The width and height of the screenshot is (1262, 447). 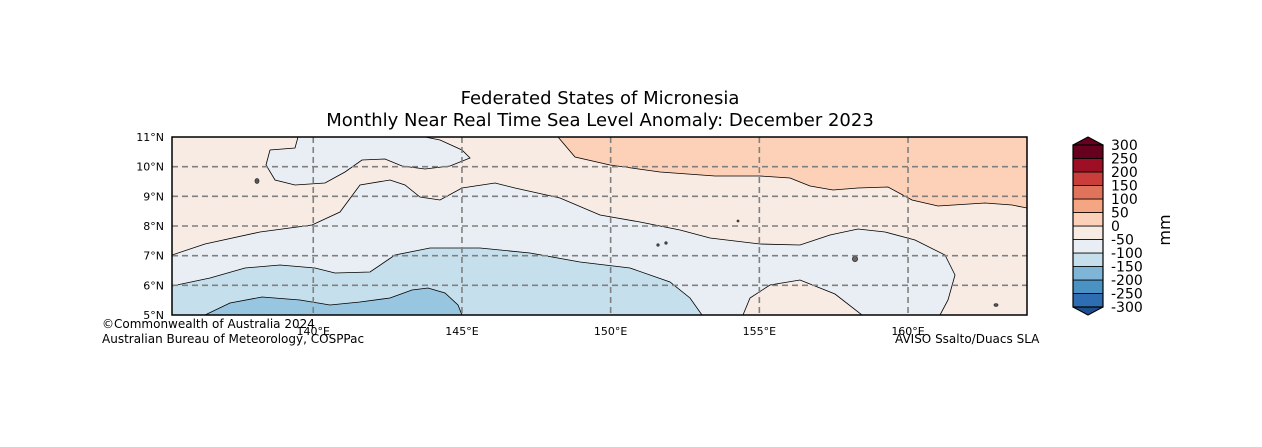 What do you see at coordinates (1124, 187) in the screenshot?
I see `colorbar-tick-label: 150` at bounding box center [1124, 187].